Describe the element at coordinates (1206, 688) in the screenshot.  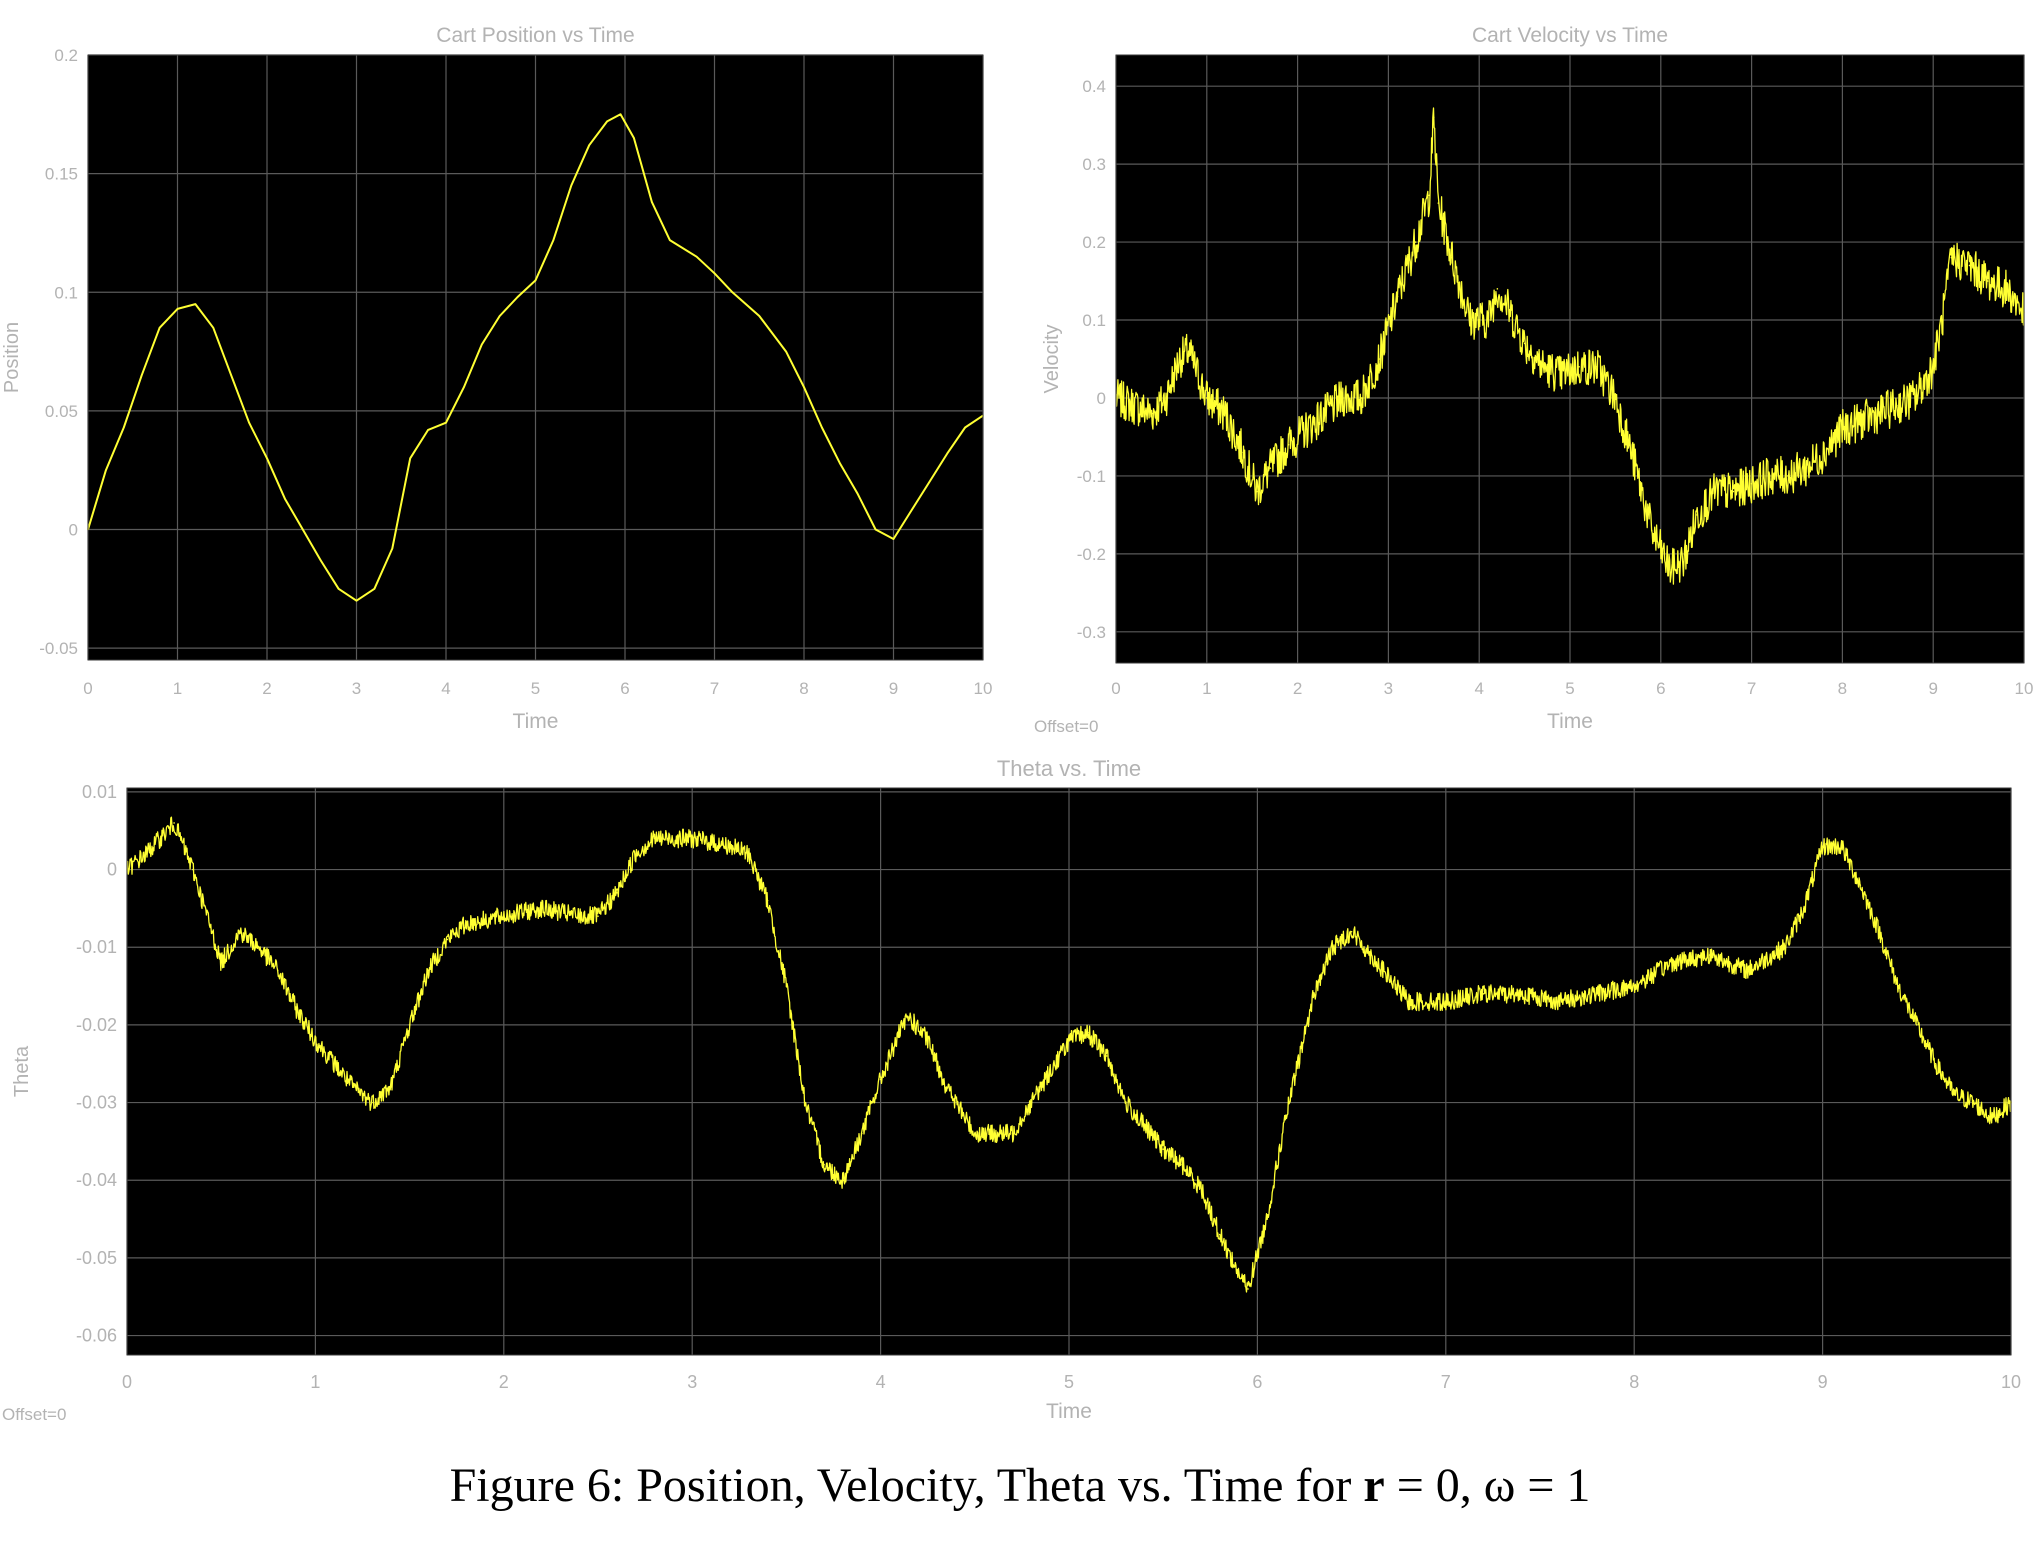
I see `x-tick-label: 1` at that location.